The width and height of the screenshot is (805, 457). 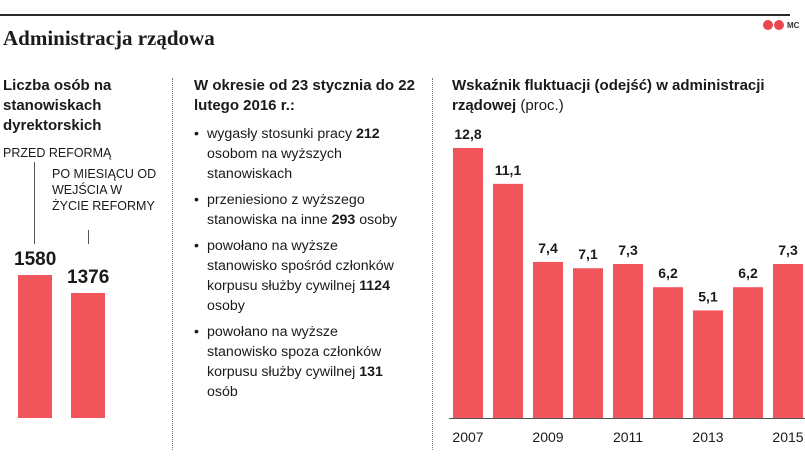 I want to click on chart-unit: (proc.), so click(x=542, y=105).